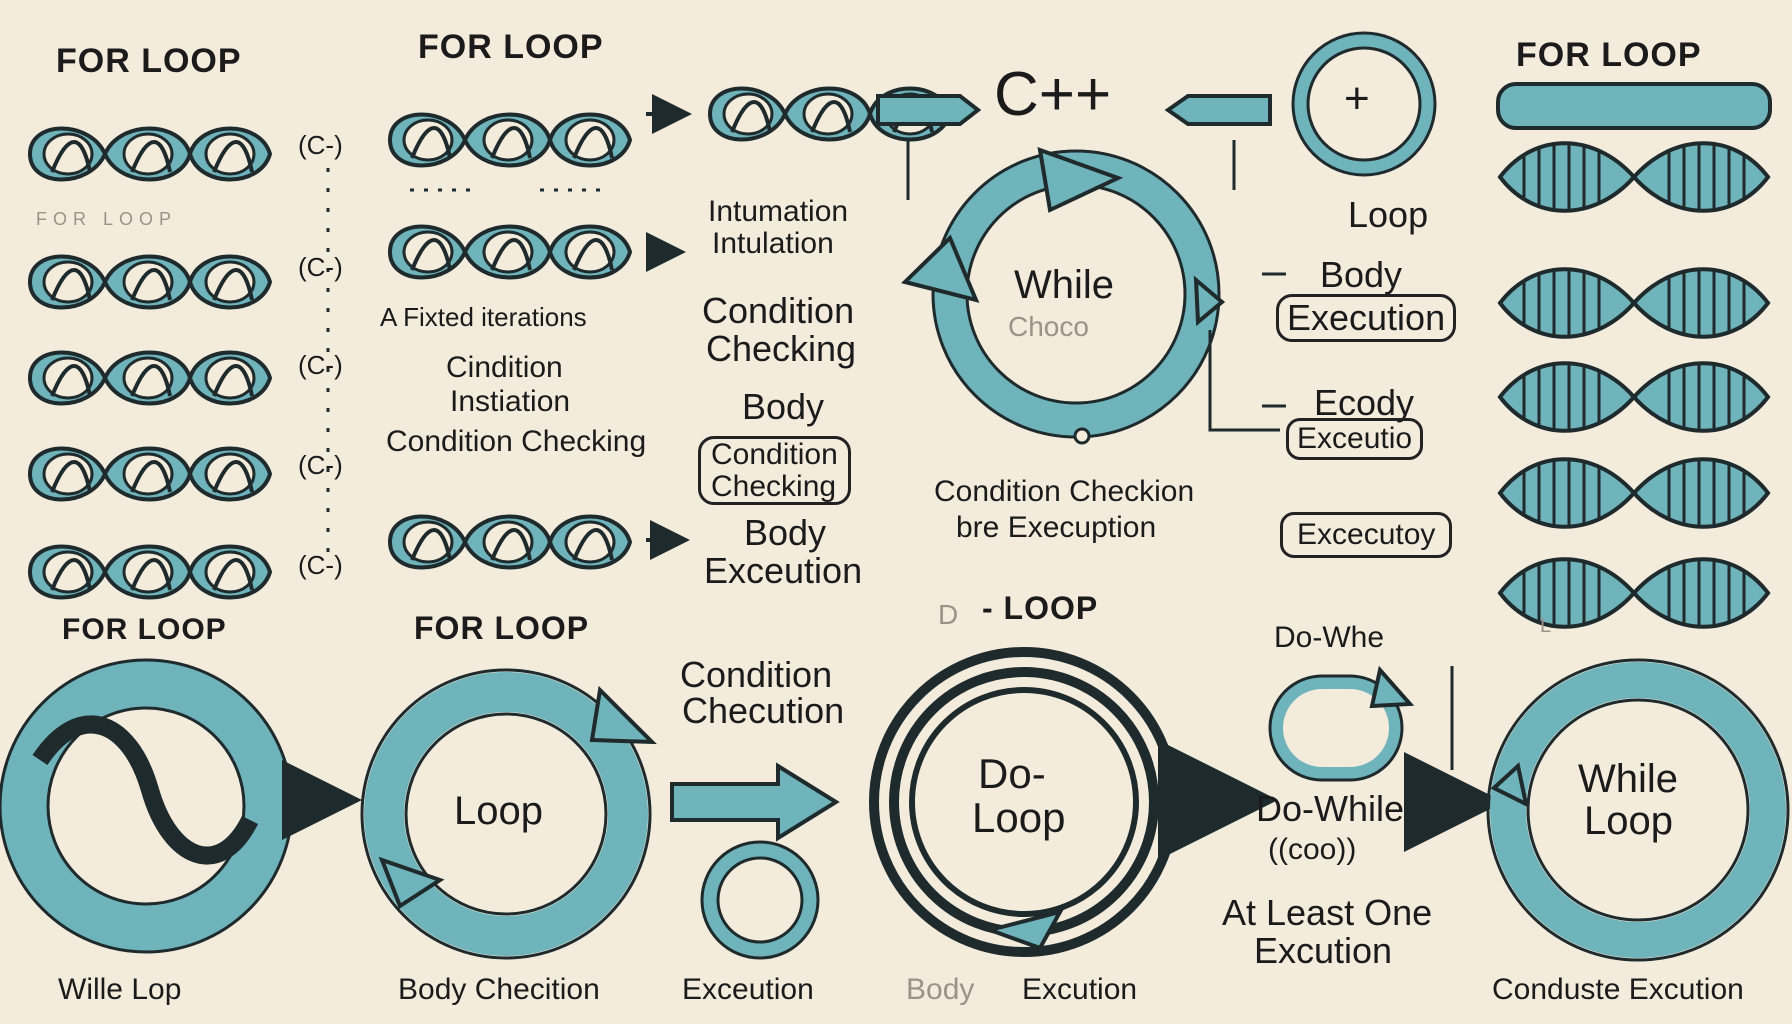 This screenshot has height=1024, width=1792. Describe the element at coordinates (320, 565) in the screenshot. I see `c-label-5: (C-)` at that location.